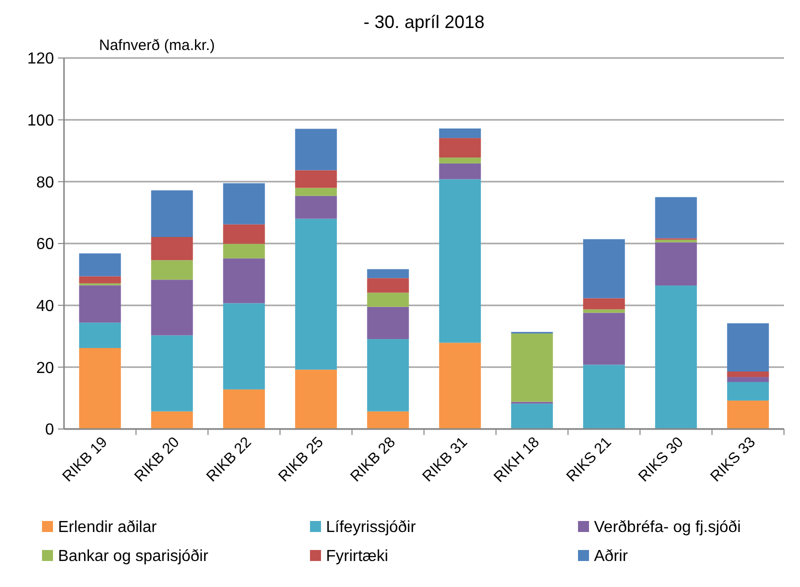  What do you see at coordinates (45, 368) in the screenshot?
I see `y-tick-label: 20` at bounding box center [45, 368].